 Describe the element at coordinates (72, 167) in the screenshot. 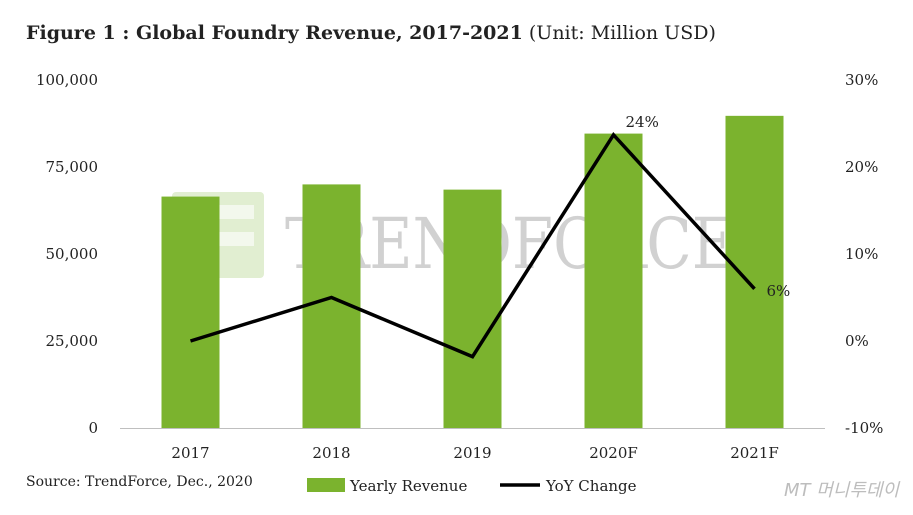

I see `left-tick-label: 75,000` at that location.